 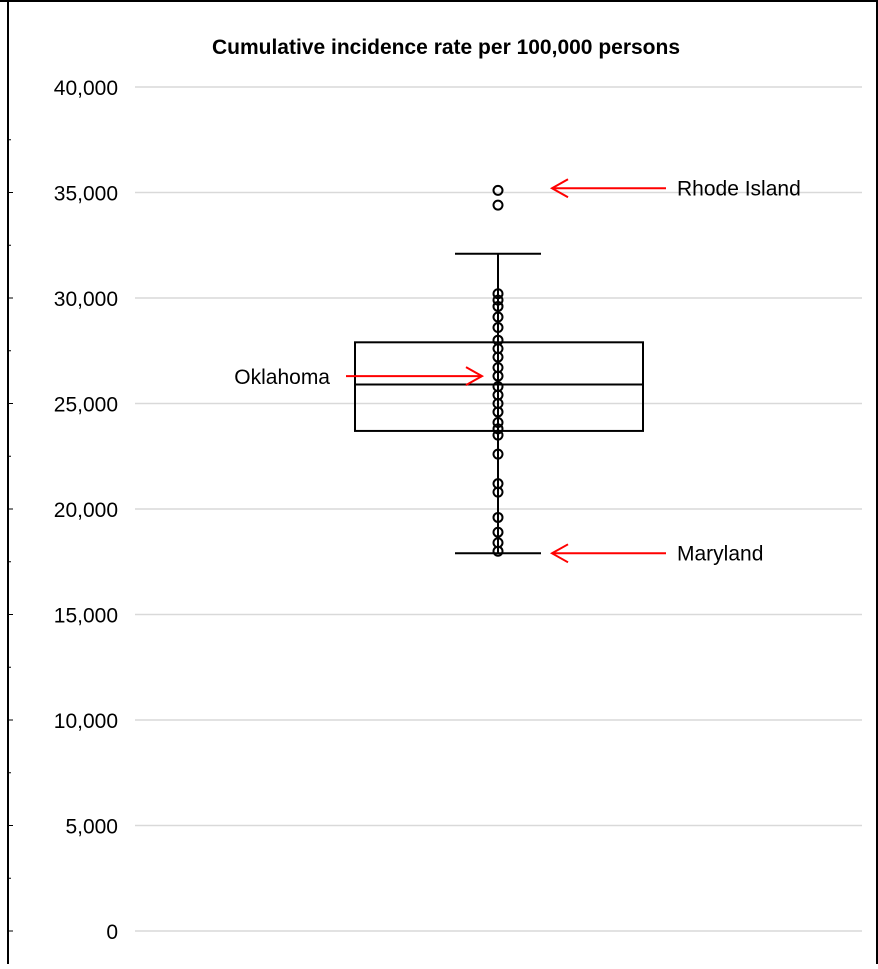 I want to click on y-tick-label: 35,000, so click(x=86, y=194).